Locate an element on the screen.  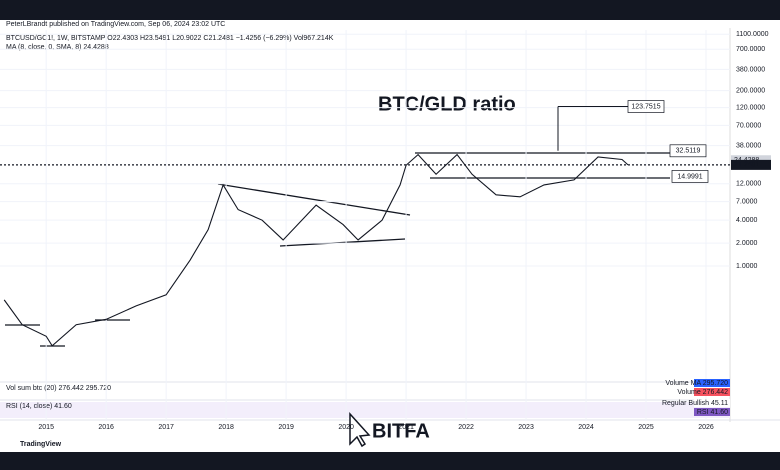
y-tick-label: 700.0000 is located at coordinates (750, 49).